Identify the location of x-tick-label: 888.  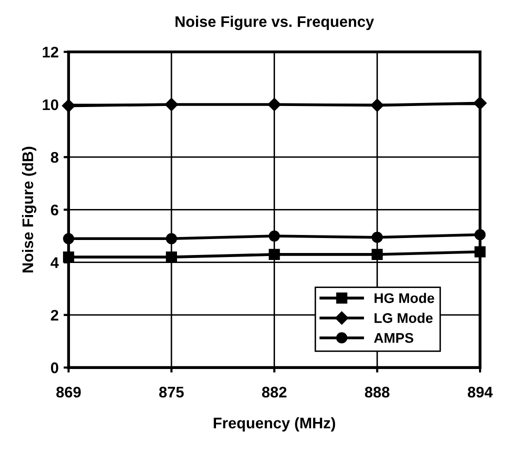
(377, 392).